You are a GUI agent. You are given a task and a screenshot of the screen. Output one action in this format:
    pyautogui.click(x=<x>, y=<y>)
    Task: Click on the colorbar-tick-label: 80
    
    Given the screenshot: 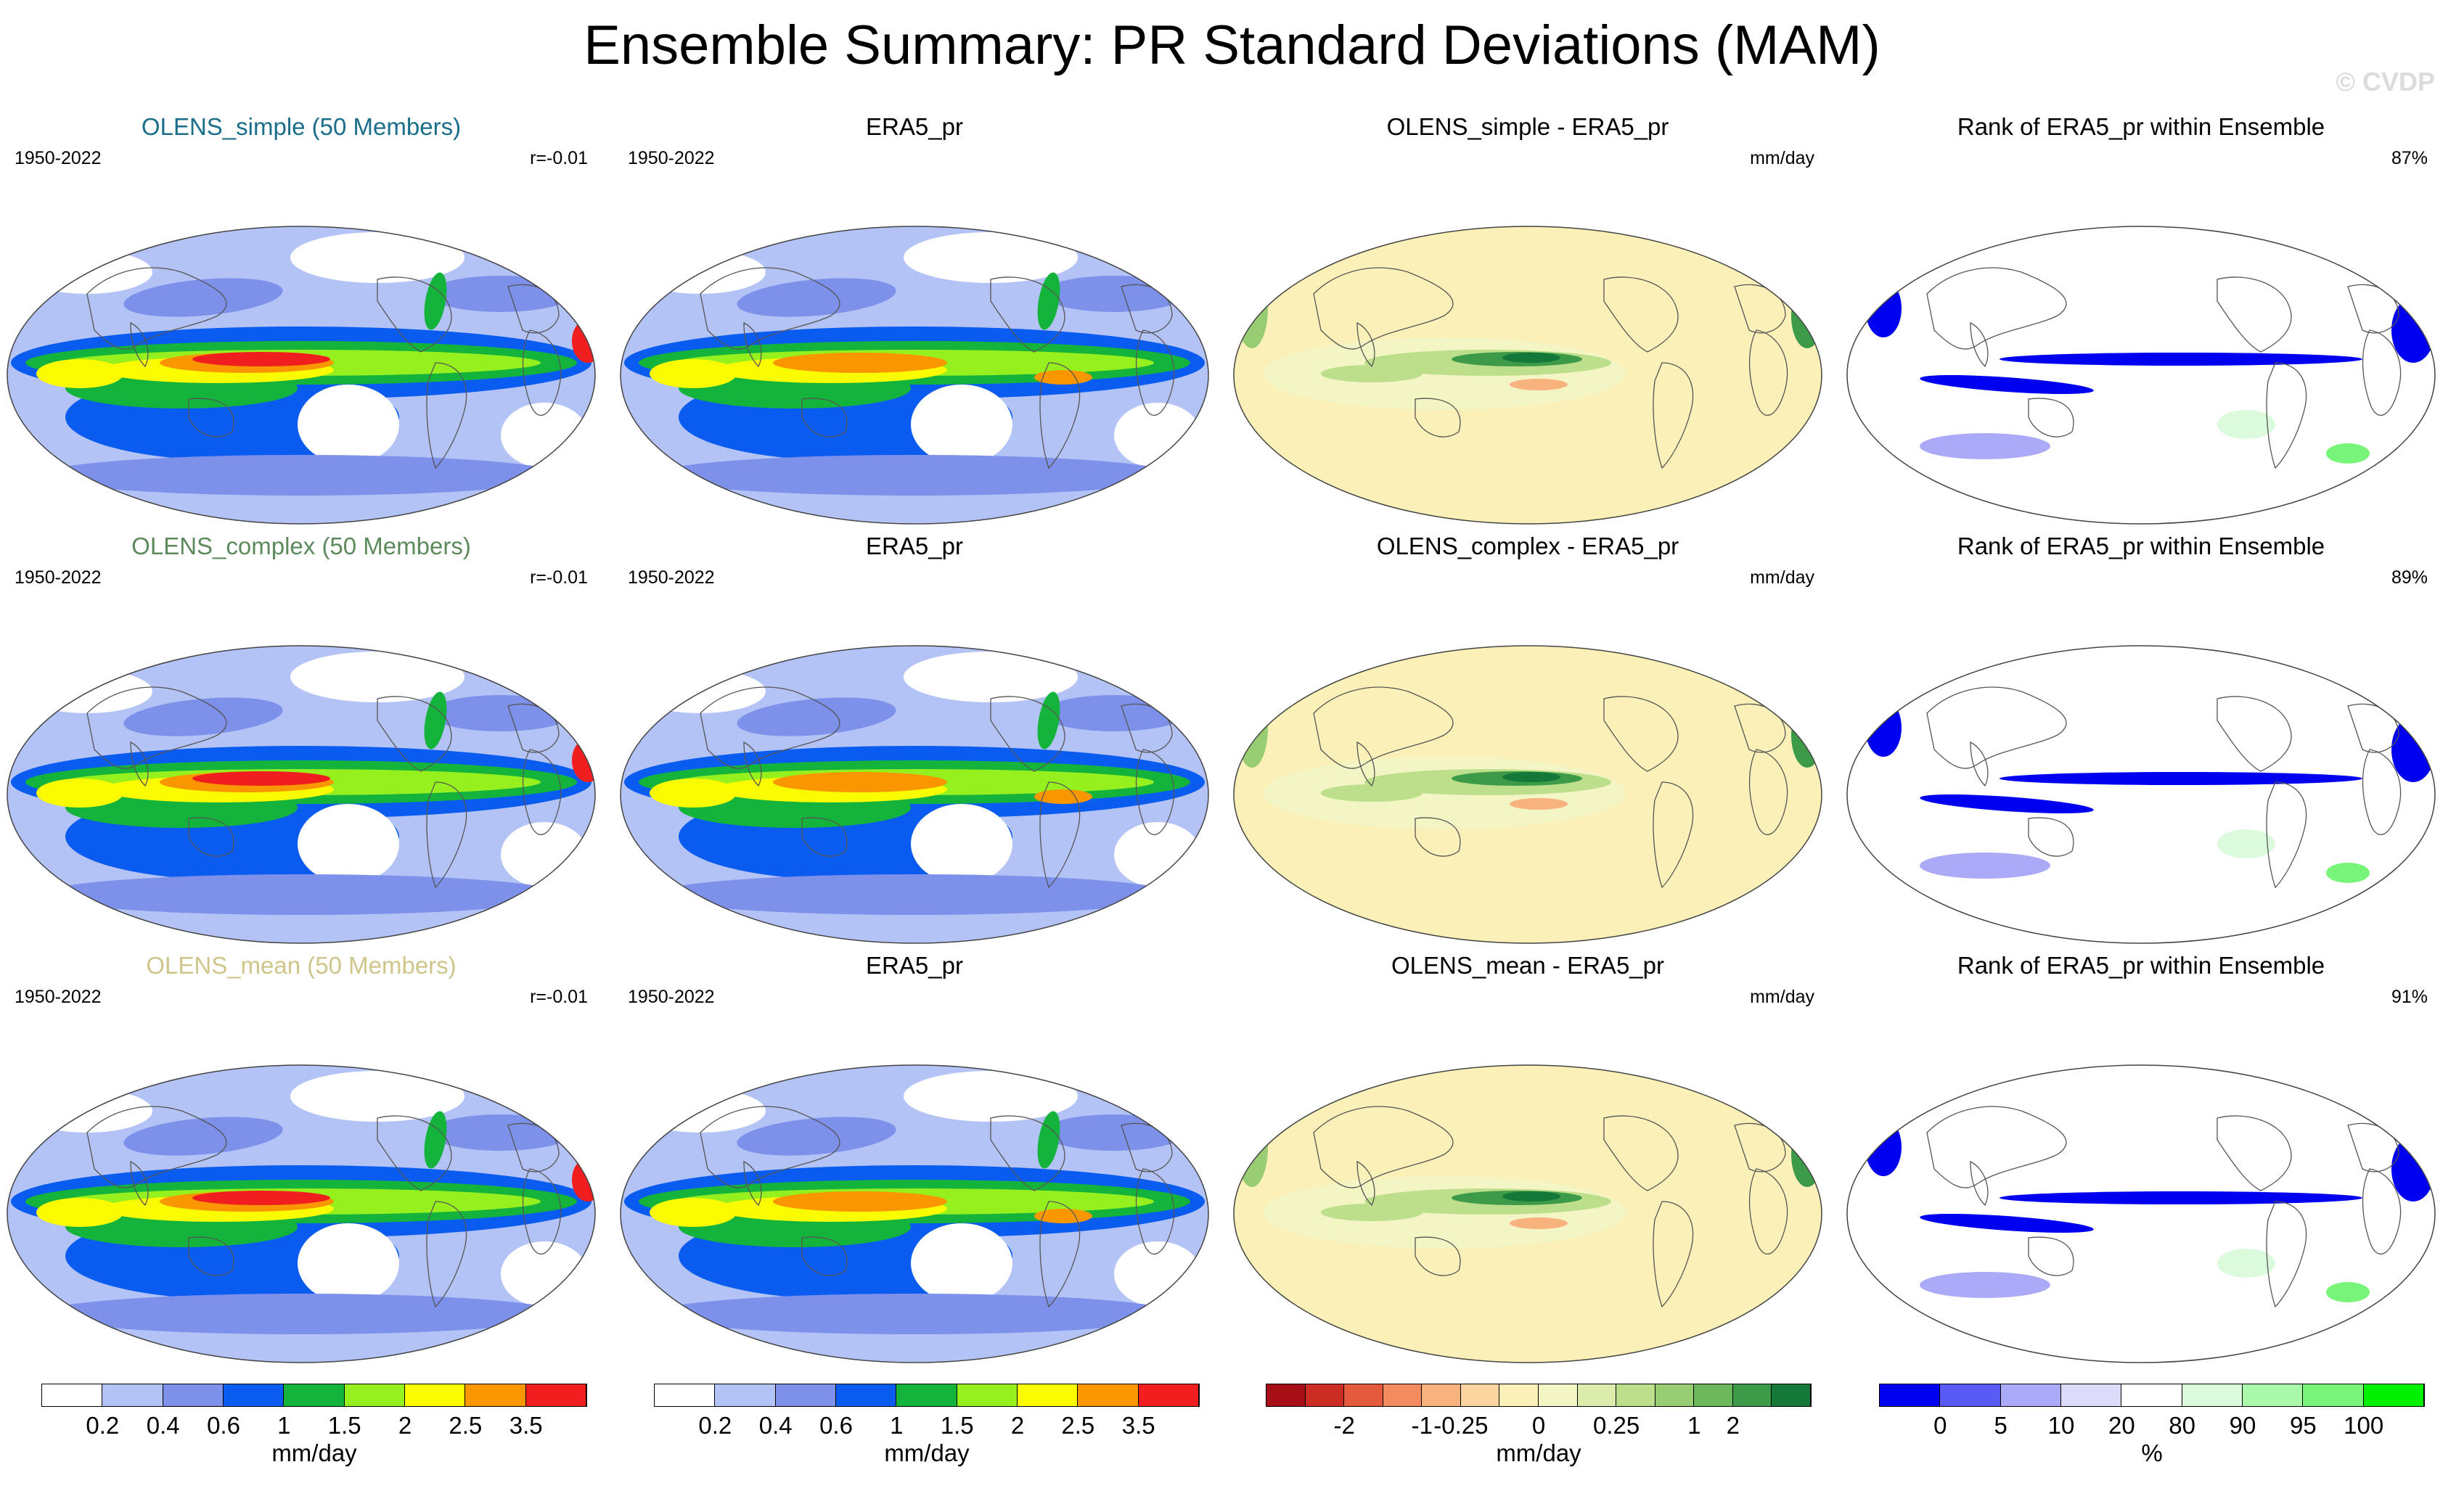 What is the action you would take?
    pyautogui.click(x=2182, y=1425)
    